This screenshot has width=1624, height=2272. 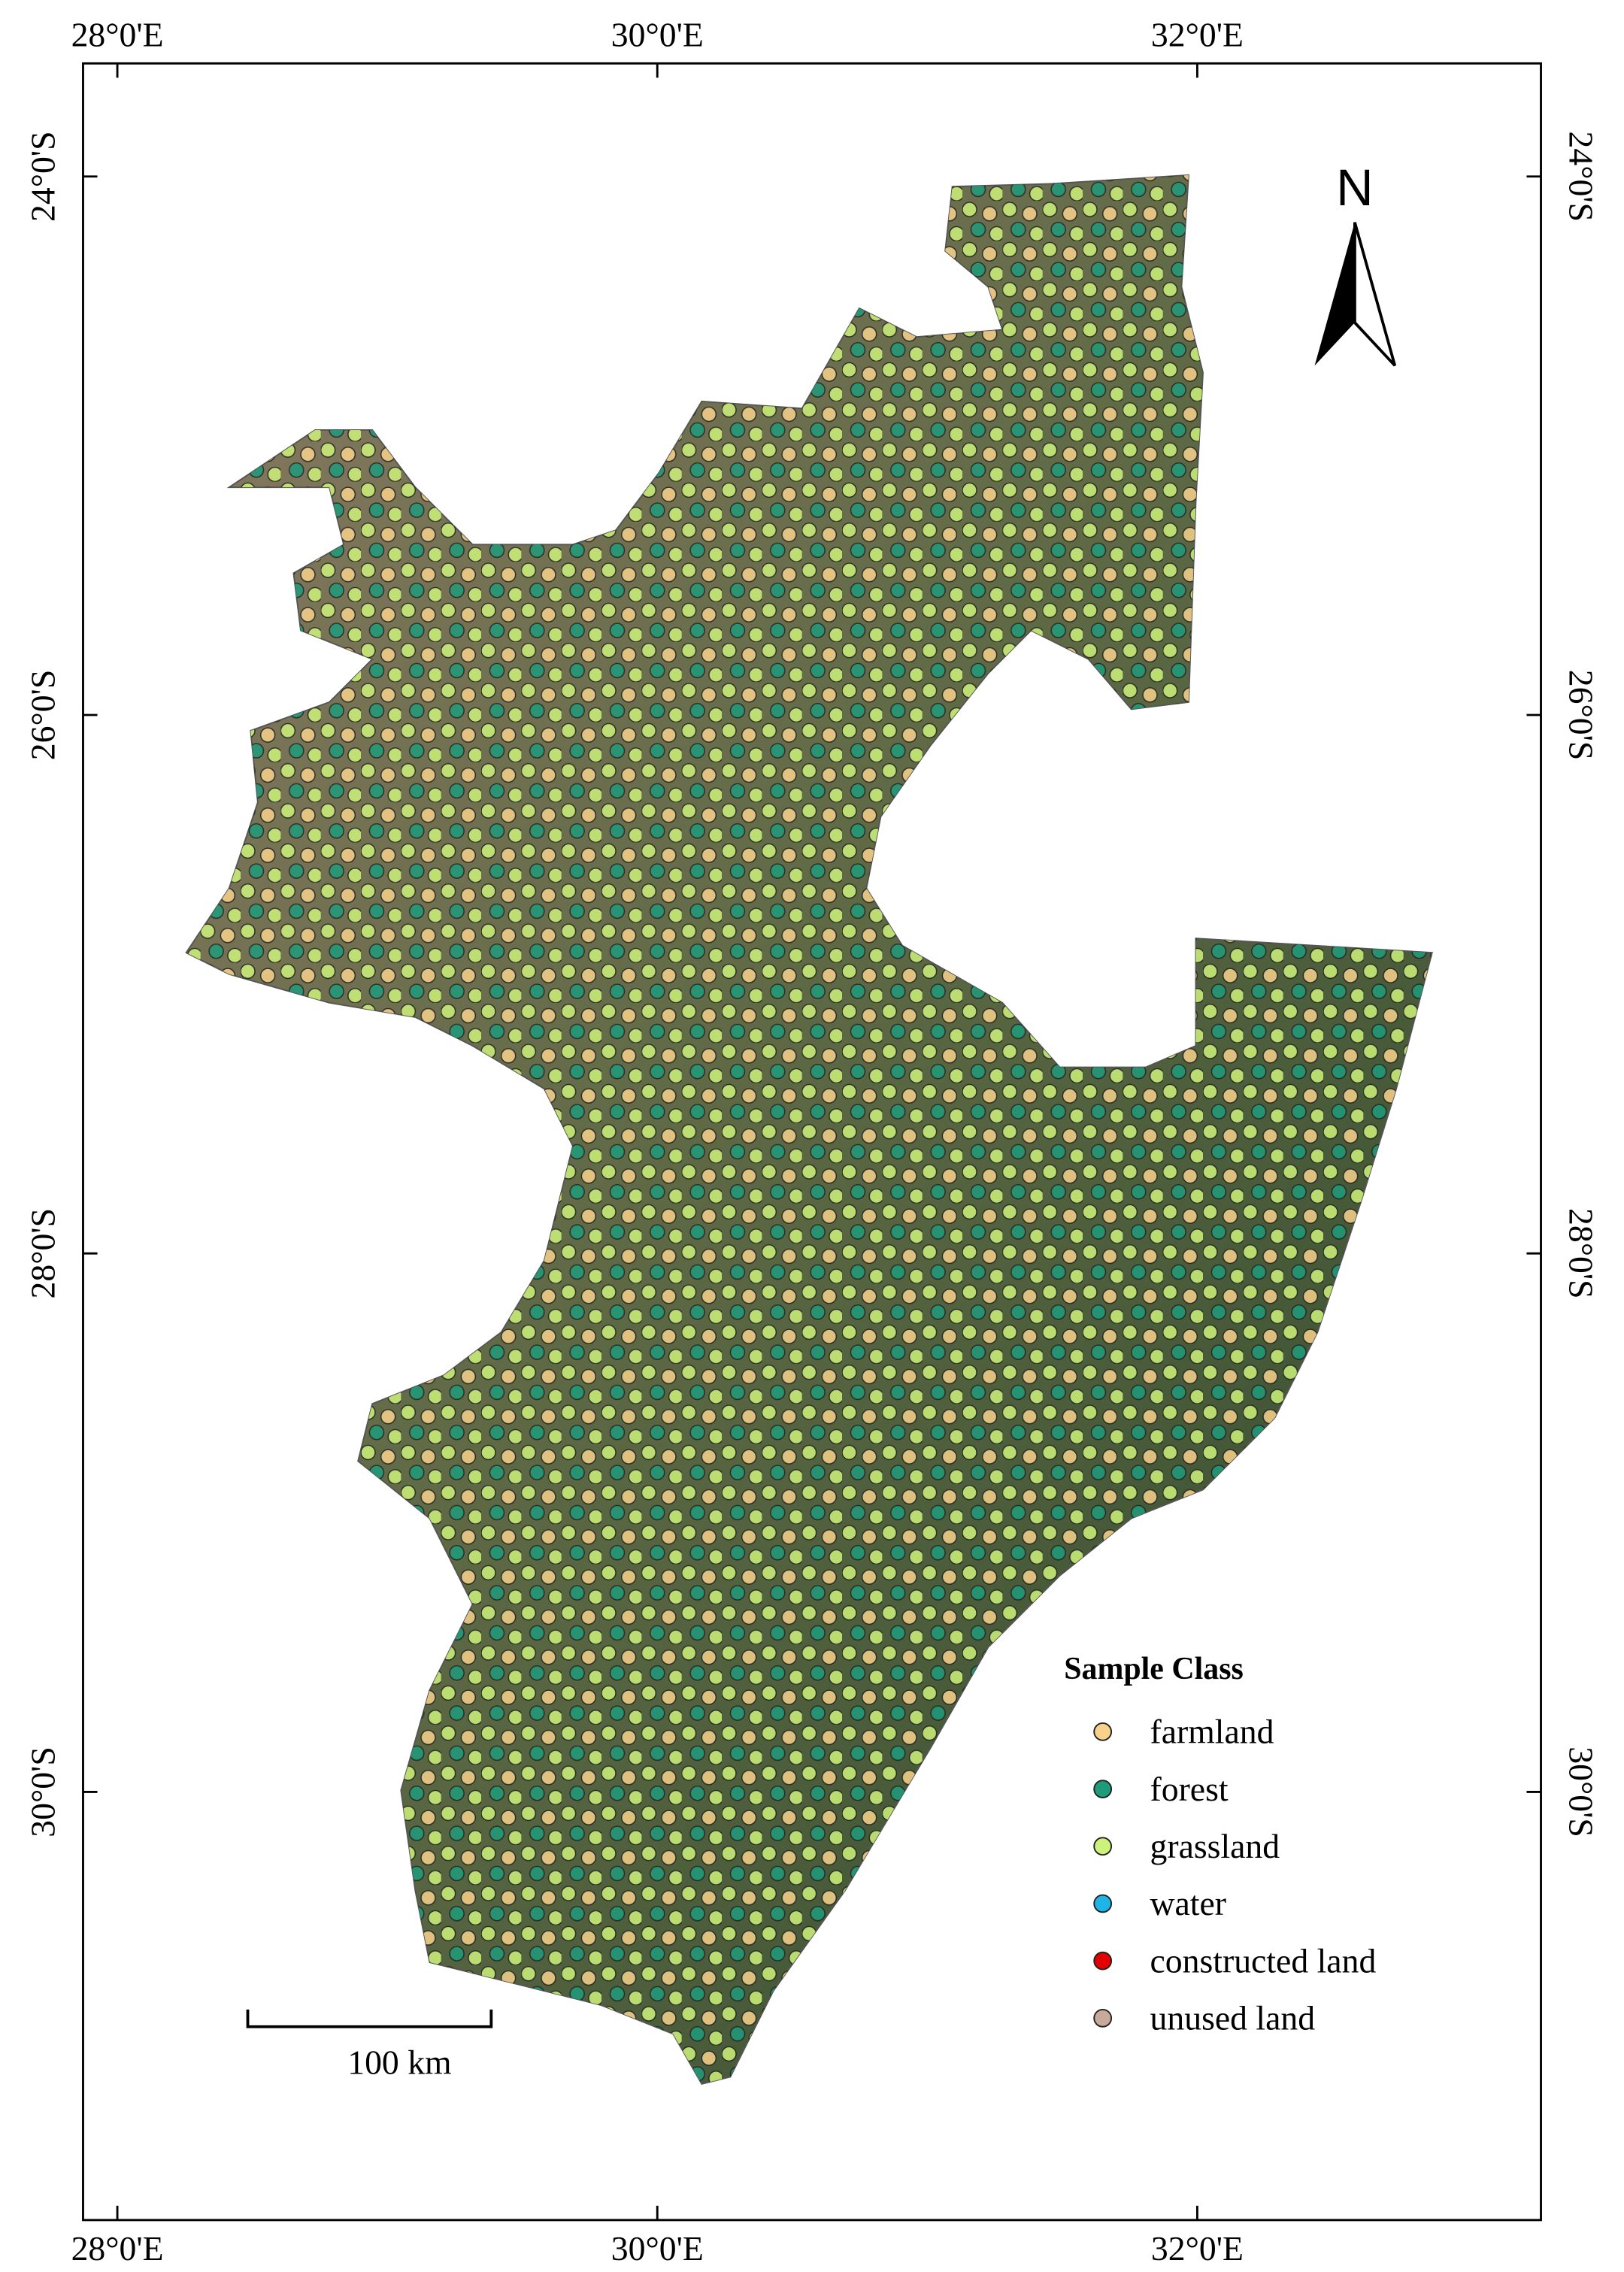 What do you see at coordinates (1215, 1846) in the screenshot?
I see `legend-label: grassland` at bounding box center [1215, 1846].